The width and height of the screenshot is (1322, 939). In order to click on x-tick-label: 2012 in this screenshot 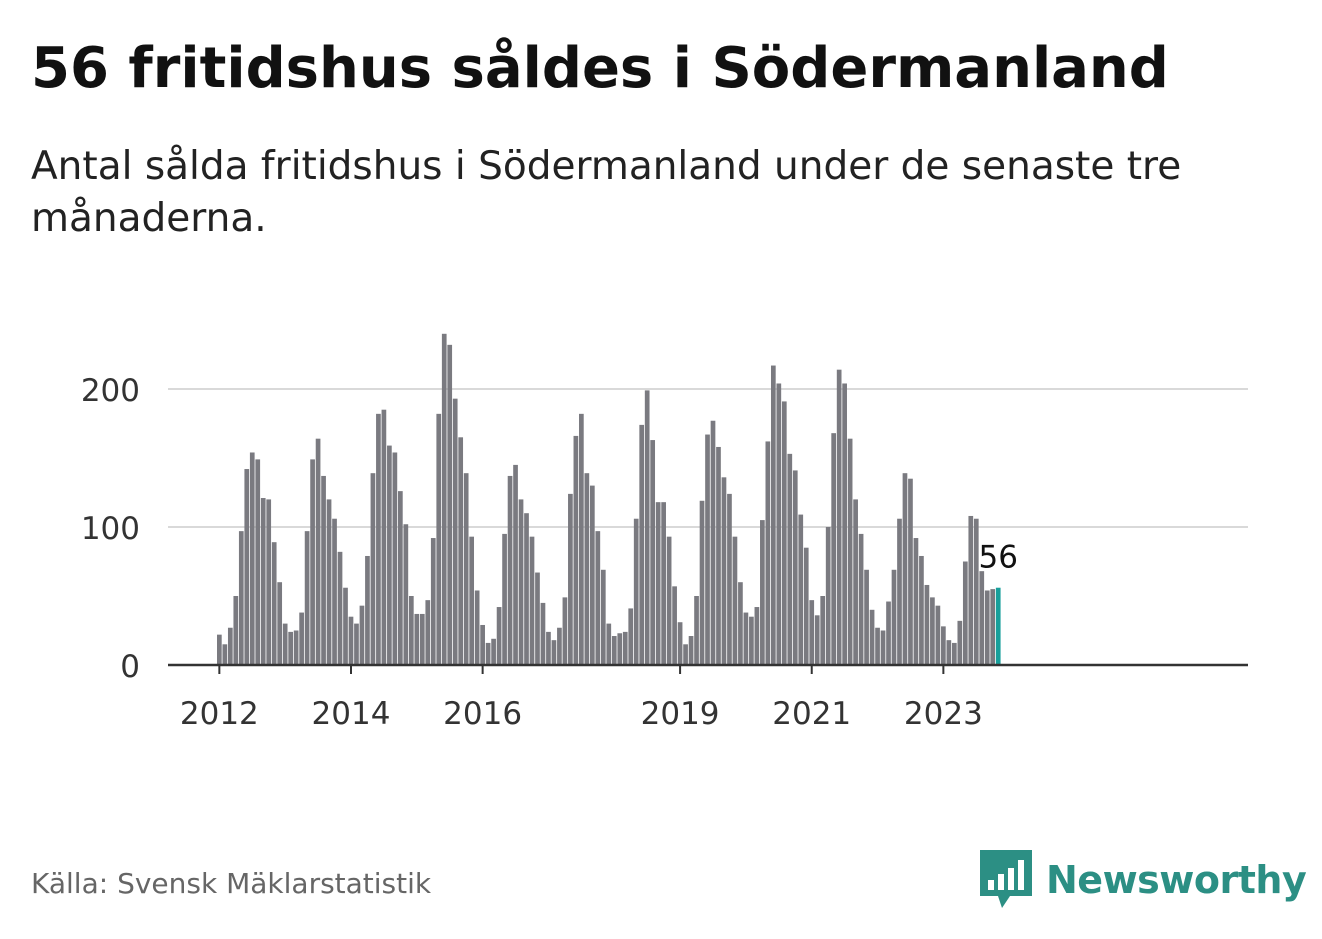, I will do `click(219, 714)`.